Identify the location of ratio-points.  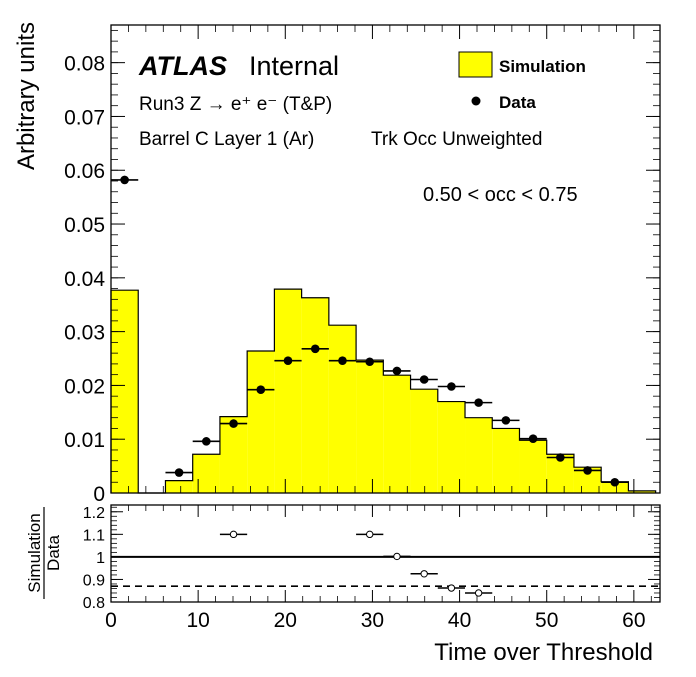
(356, 563).